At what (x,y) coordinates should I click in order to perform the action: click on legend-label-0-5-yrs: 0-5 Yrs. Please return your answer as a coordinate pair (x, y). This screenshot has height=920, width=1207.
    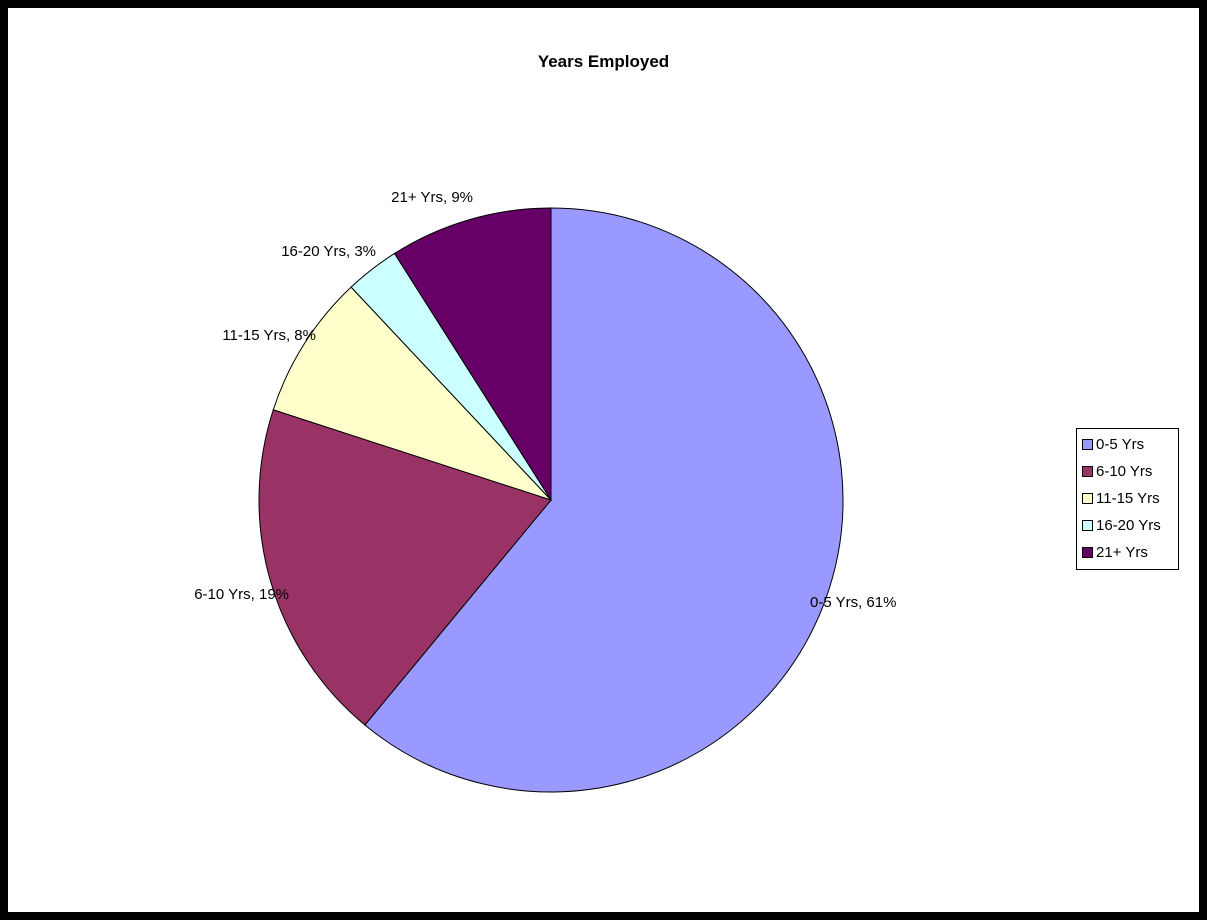
    Looking at the image, I should click on (1120, 444).